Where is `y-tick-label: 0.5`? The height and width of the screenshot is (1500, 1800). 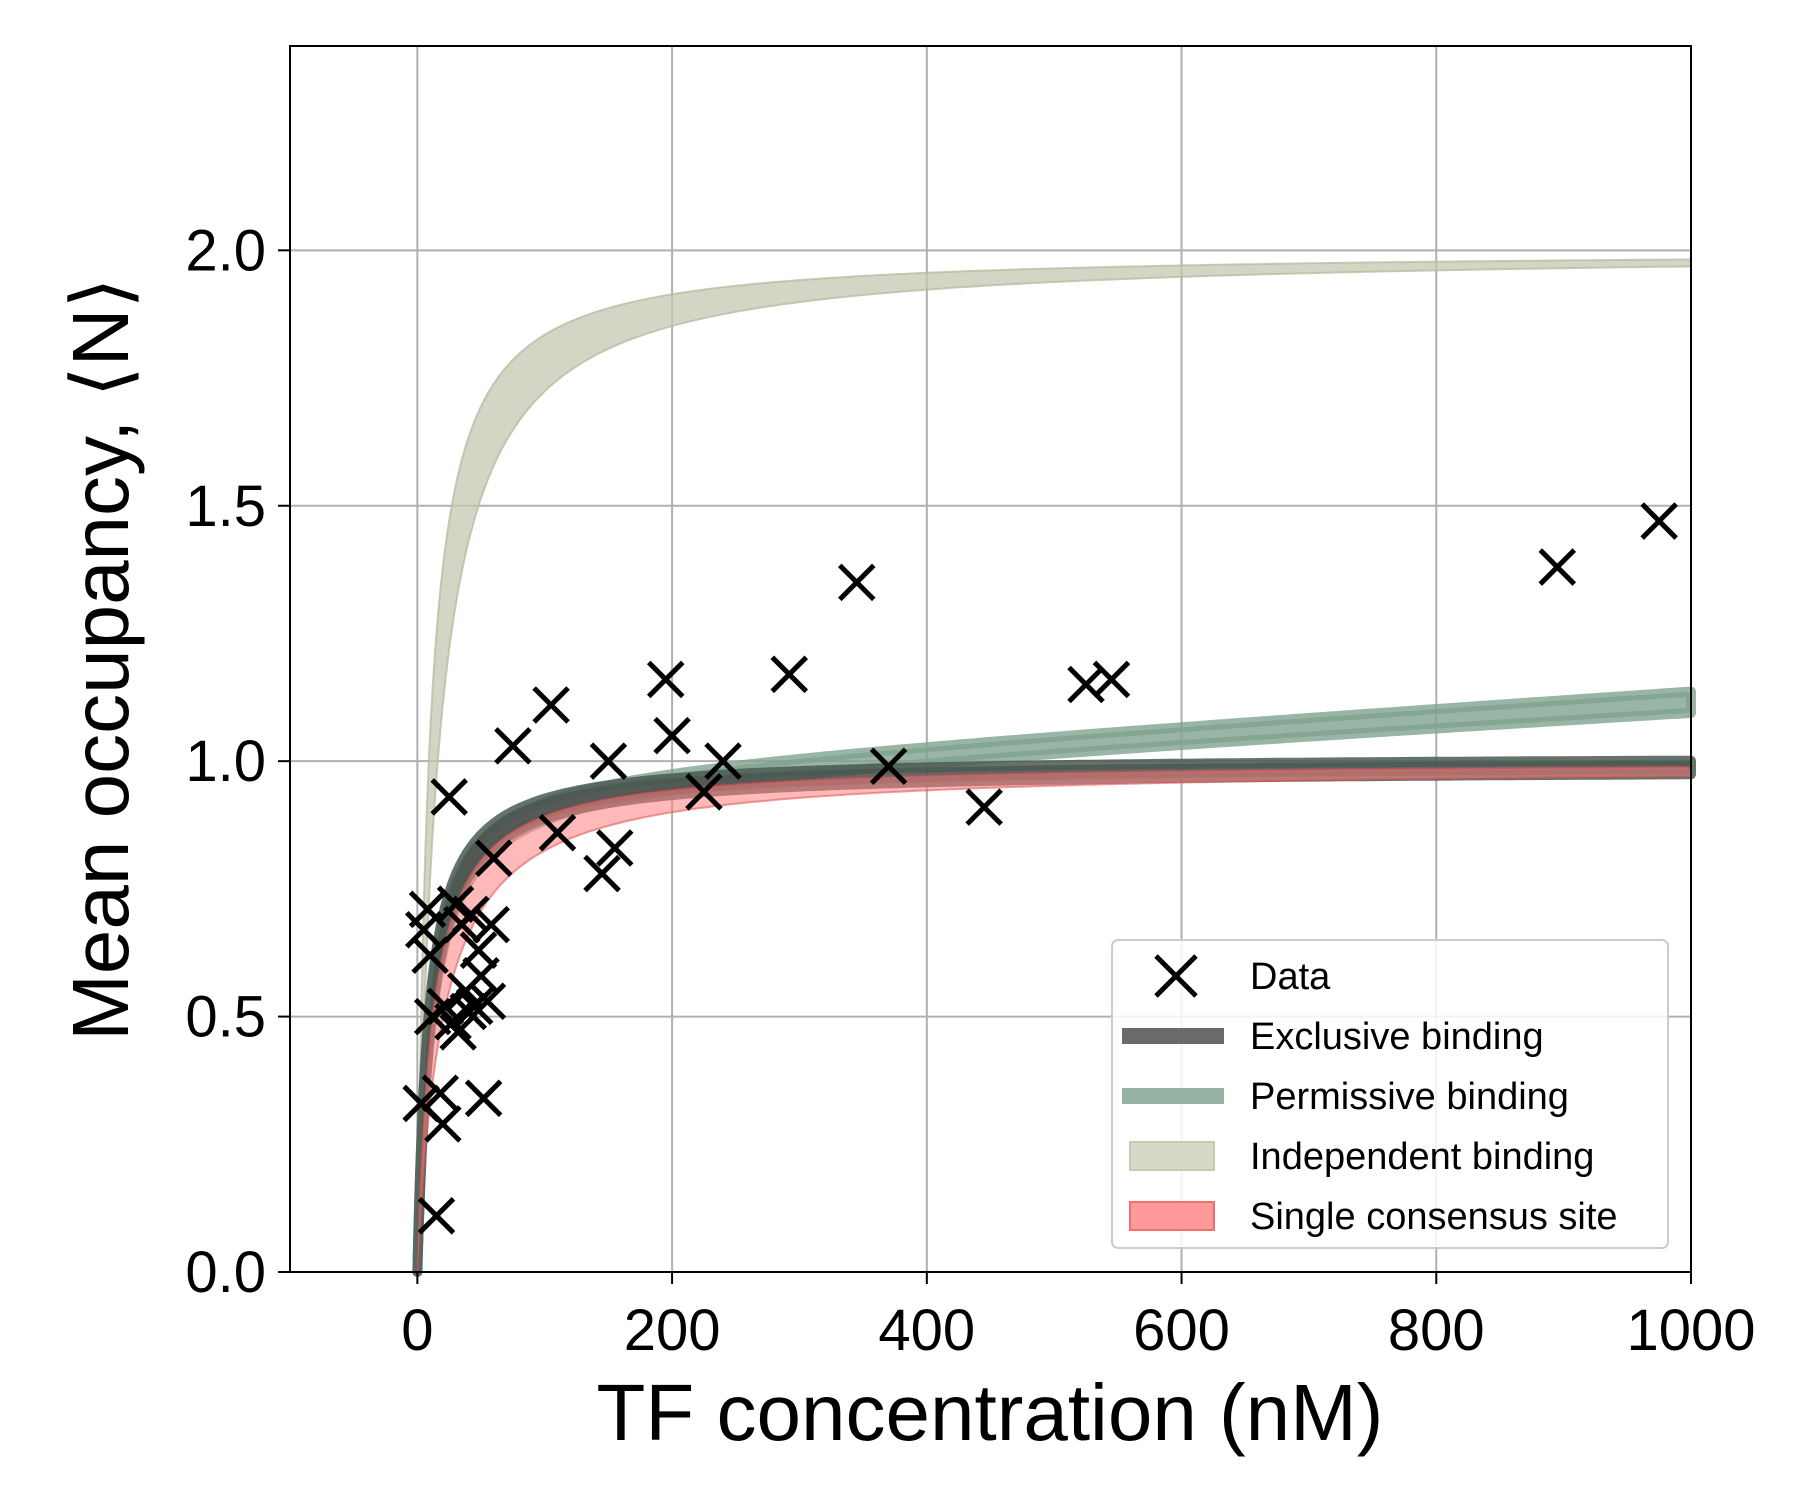
y-tick-label: 0.5 is located at coordinates (225, 1017).